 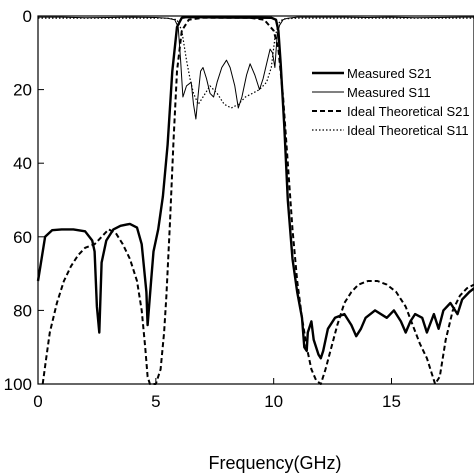 What do you see at coordinates (217, 394) in the screenshot?
I see `x-axis: 0 5 10 15` at bounding box center [217, 394].